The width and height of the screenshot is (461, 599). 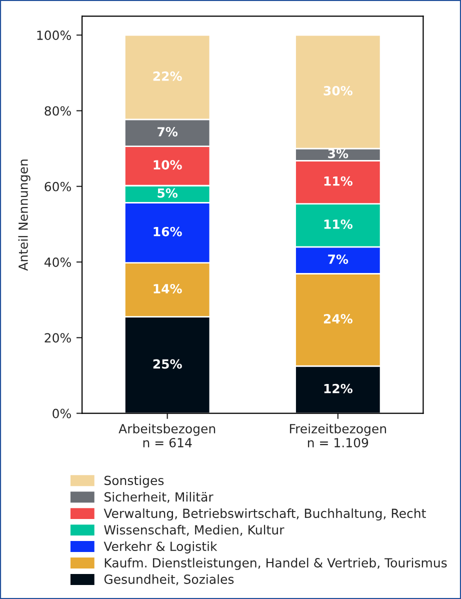 I want to click on data-label: 5%, so click(x=168, y=193).